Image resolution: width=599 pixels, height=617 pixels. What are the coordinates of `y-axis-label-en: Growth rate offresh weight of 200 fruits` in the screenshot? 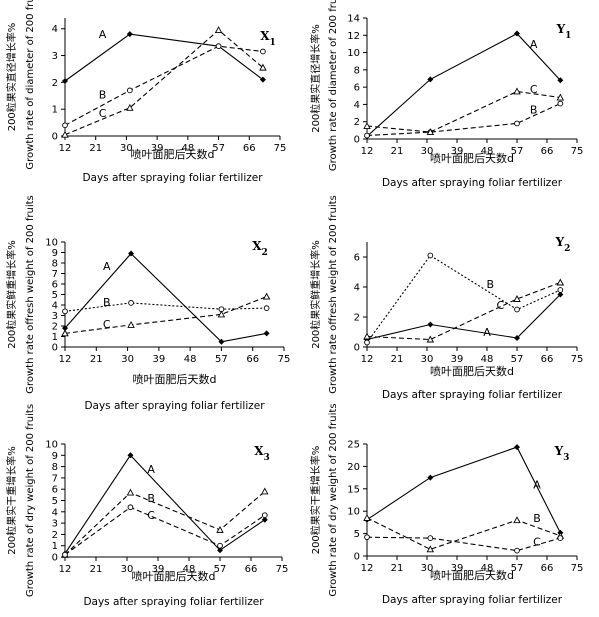 It's located at (333, 294).